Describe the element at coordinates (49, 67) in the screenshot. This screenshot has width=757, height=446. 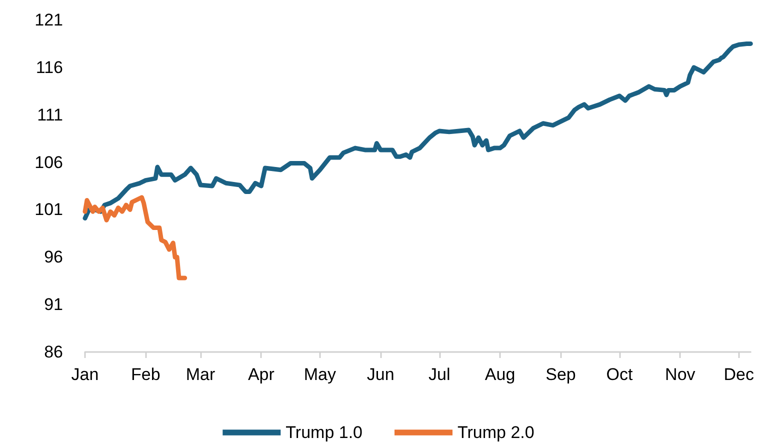
I see `y-tick-label: 116` at that location.